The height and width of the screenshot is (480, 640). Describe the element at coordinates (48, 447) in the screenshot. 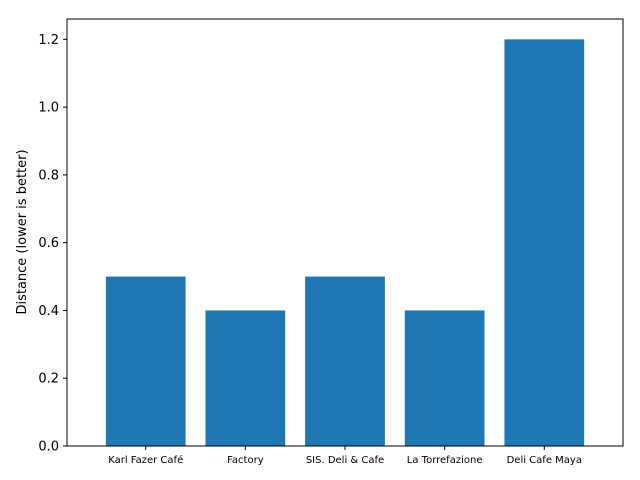

I see `y-tick-label: 0.0` at that location.